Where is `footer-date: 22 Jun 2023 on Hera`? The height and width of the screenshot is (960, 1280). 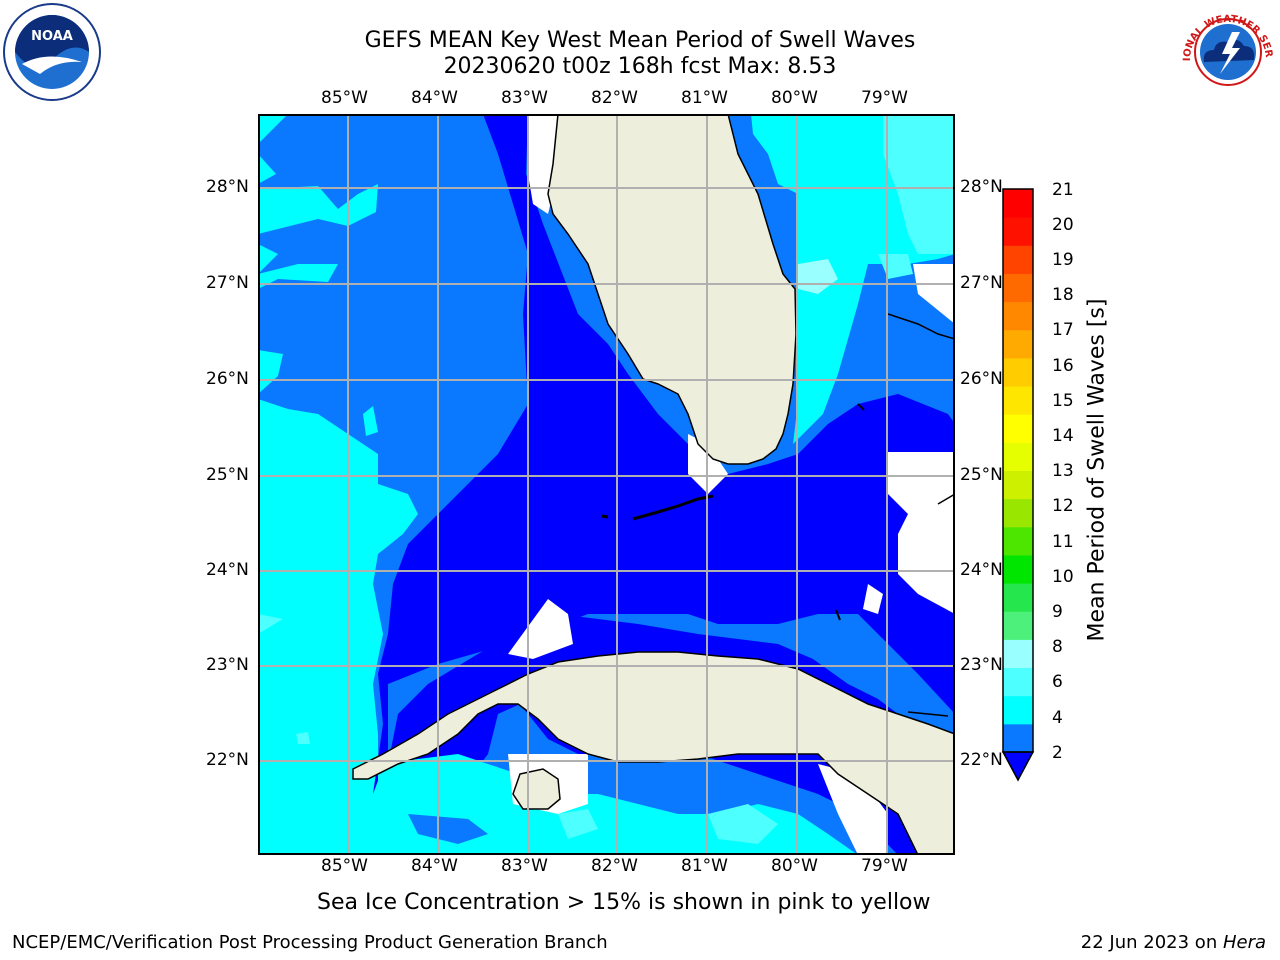 footer-date: 22 Jun 2023 on Hera is located at coordinates (1173, 942).